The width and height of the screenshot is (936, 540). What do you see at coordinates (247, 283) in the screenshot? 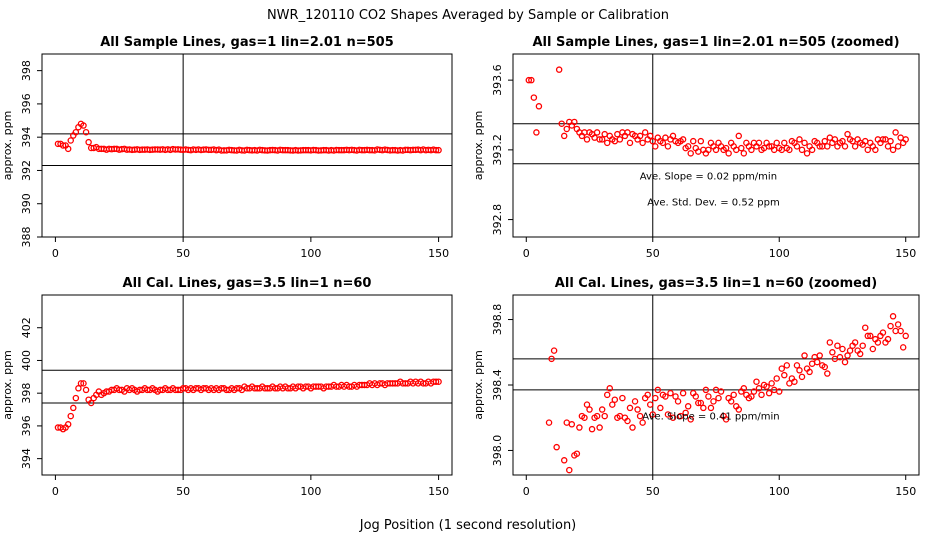
I see `panel-title: All Cal. Lines, gas=3.5 lin=1 n=60` at bounding box center [247, 283].